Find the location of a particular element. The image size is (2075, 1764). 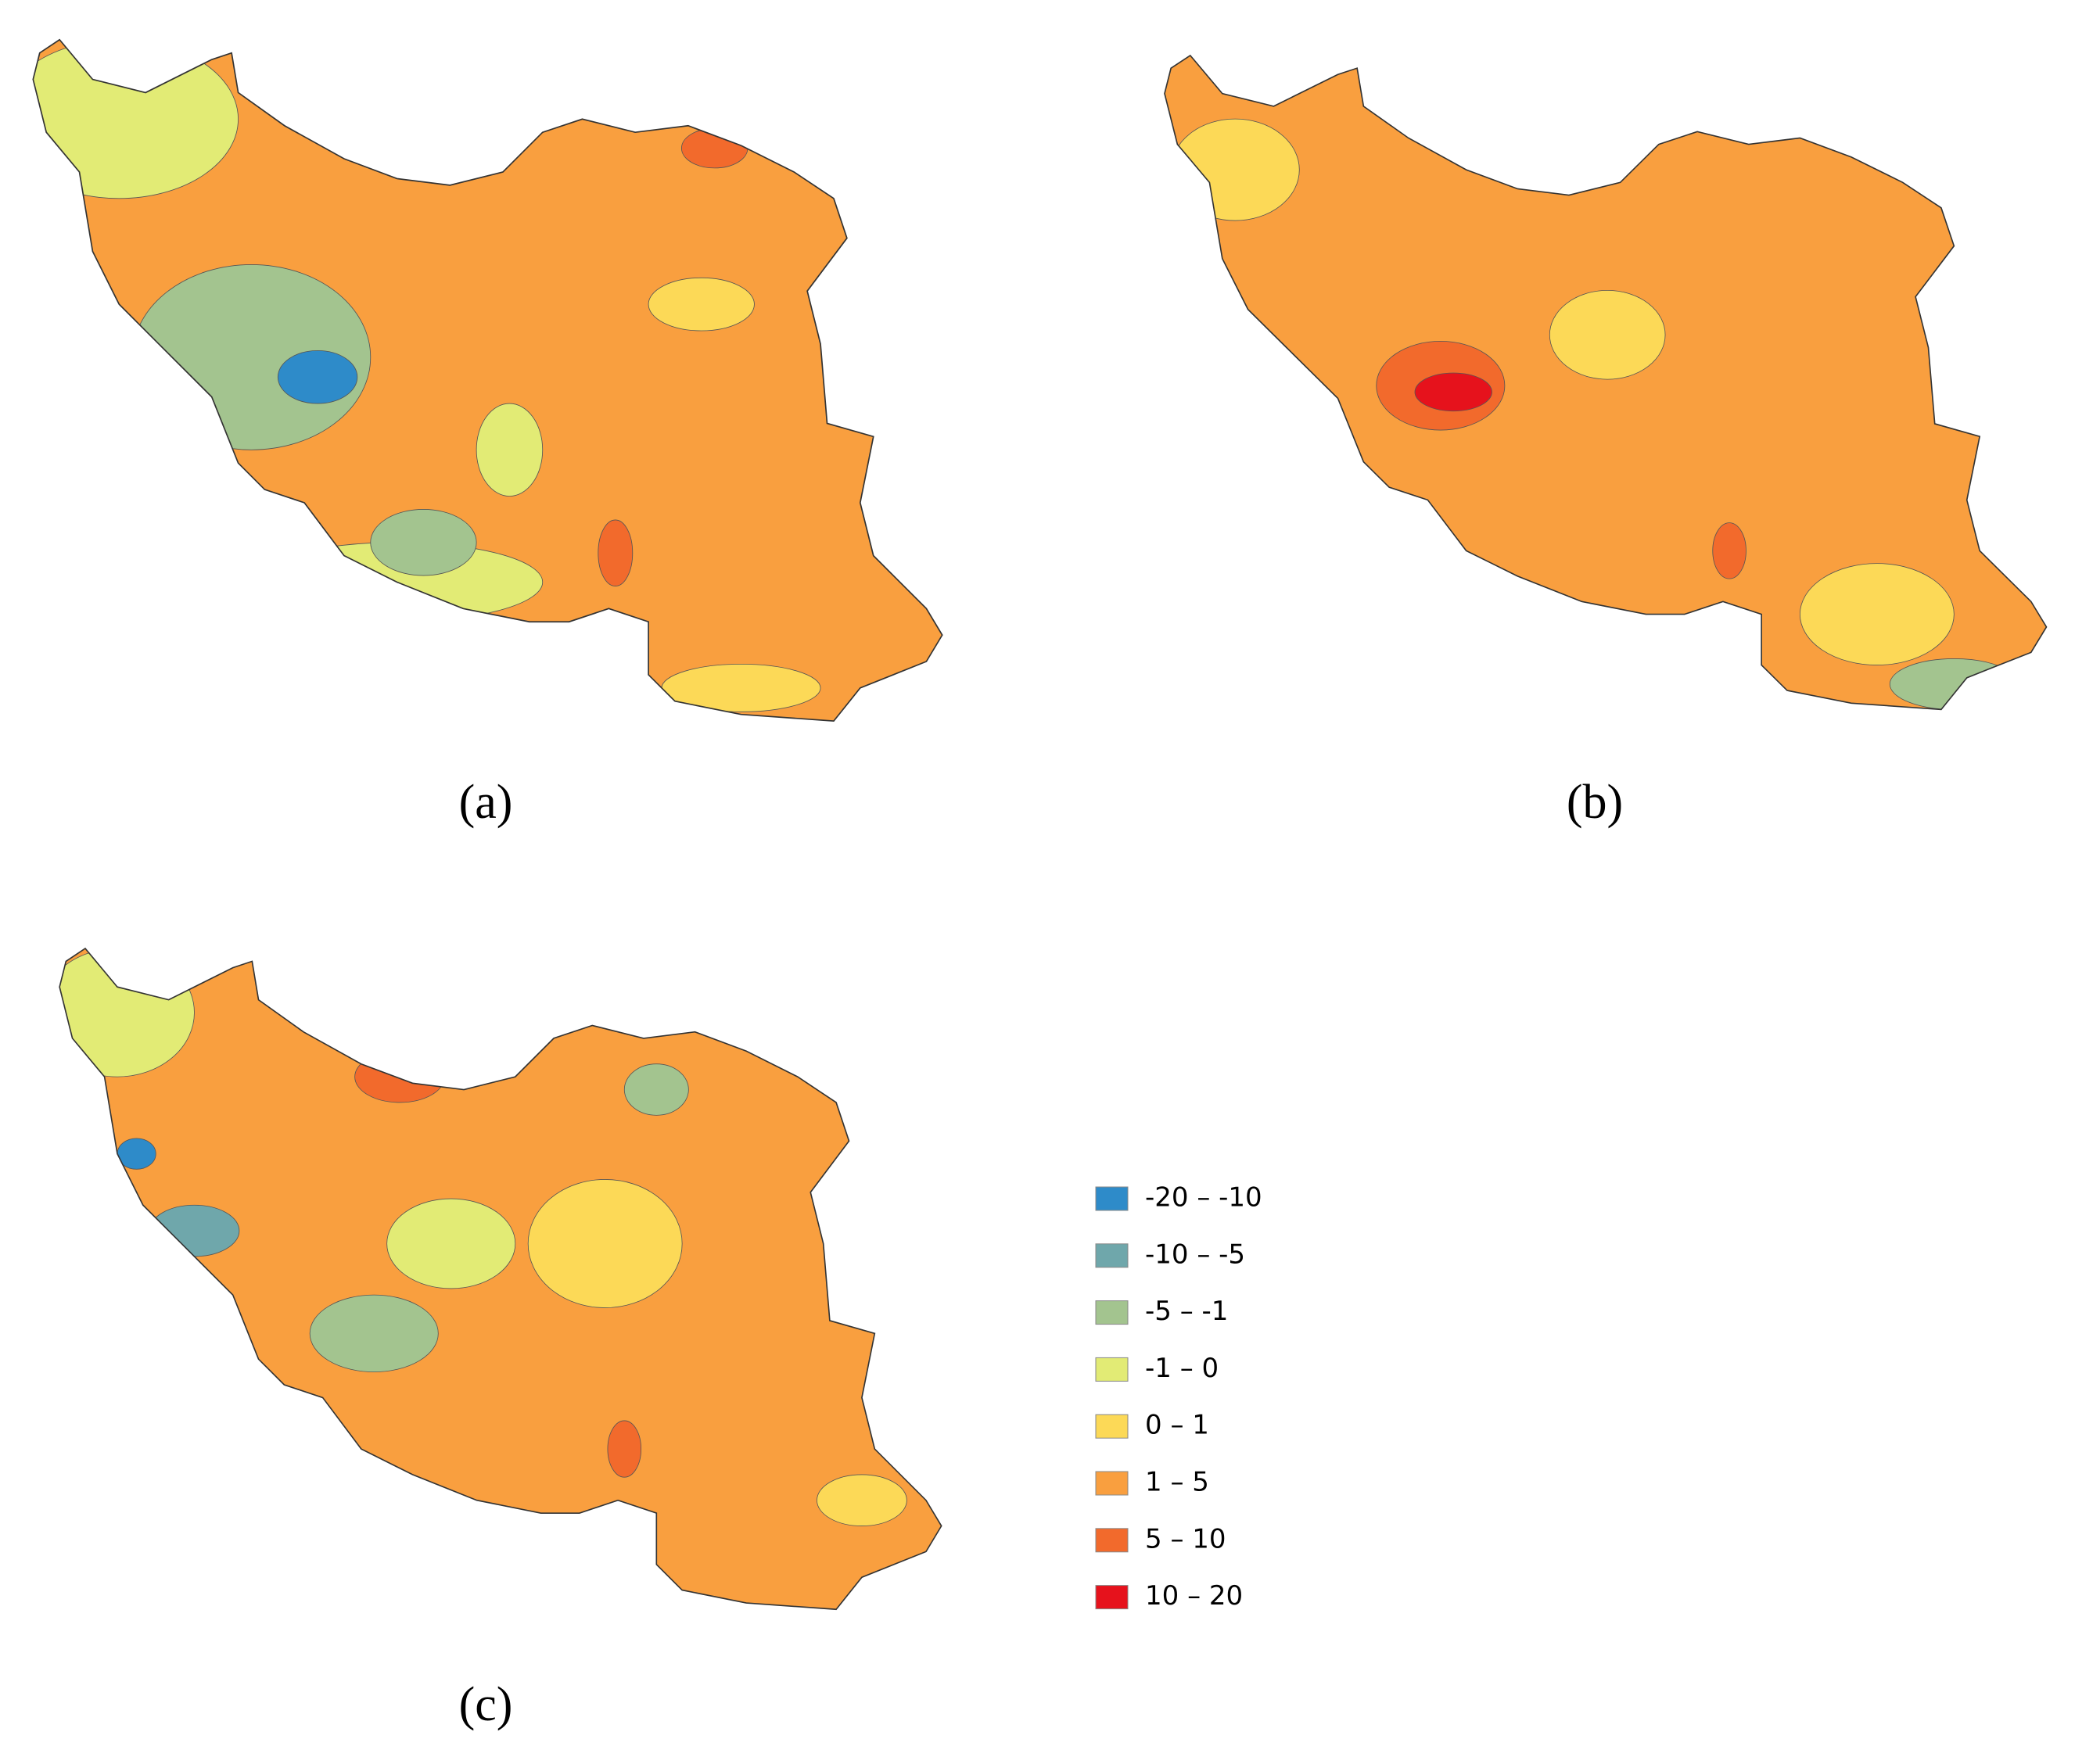

legend-label: -10 – -5 is located at coordinates (1195, 1254).